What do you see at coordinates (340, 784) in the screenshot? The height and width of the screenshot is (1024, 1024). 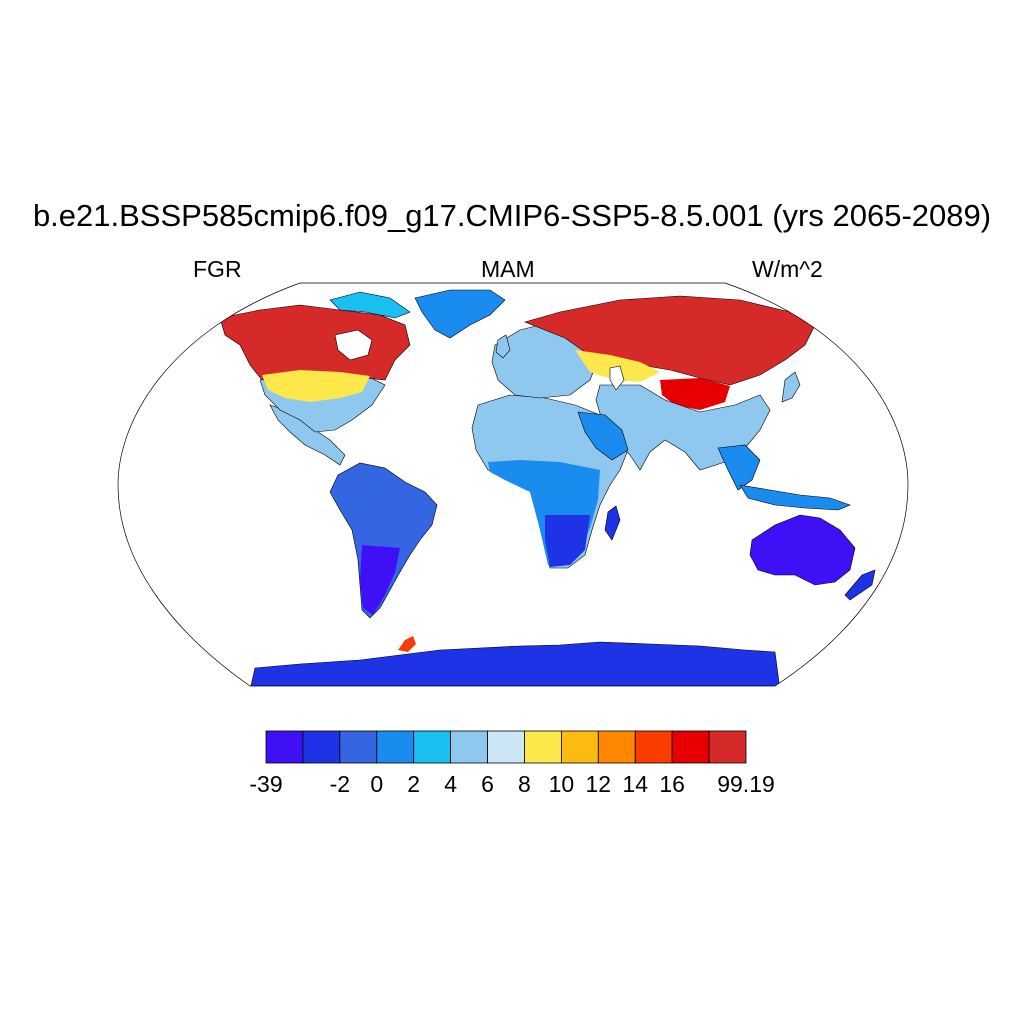 I see `colorbar-label: -2` at bounding box center [340, 784].